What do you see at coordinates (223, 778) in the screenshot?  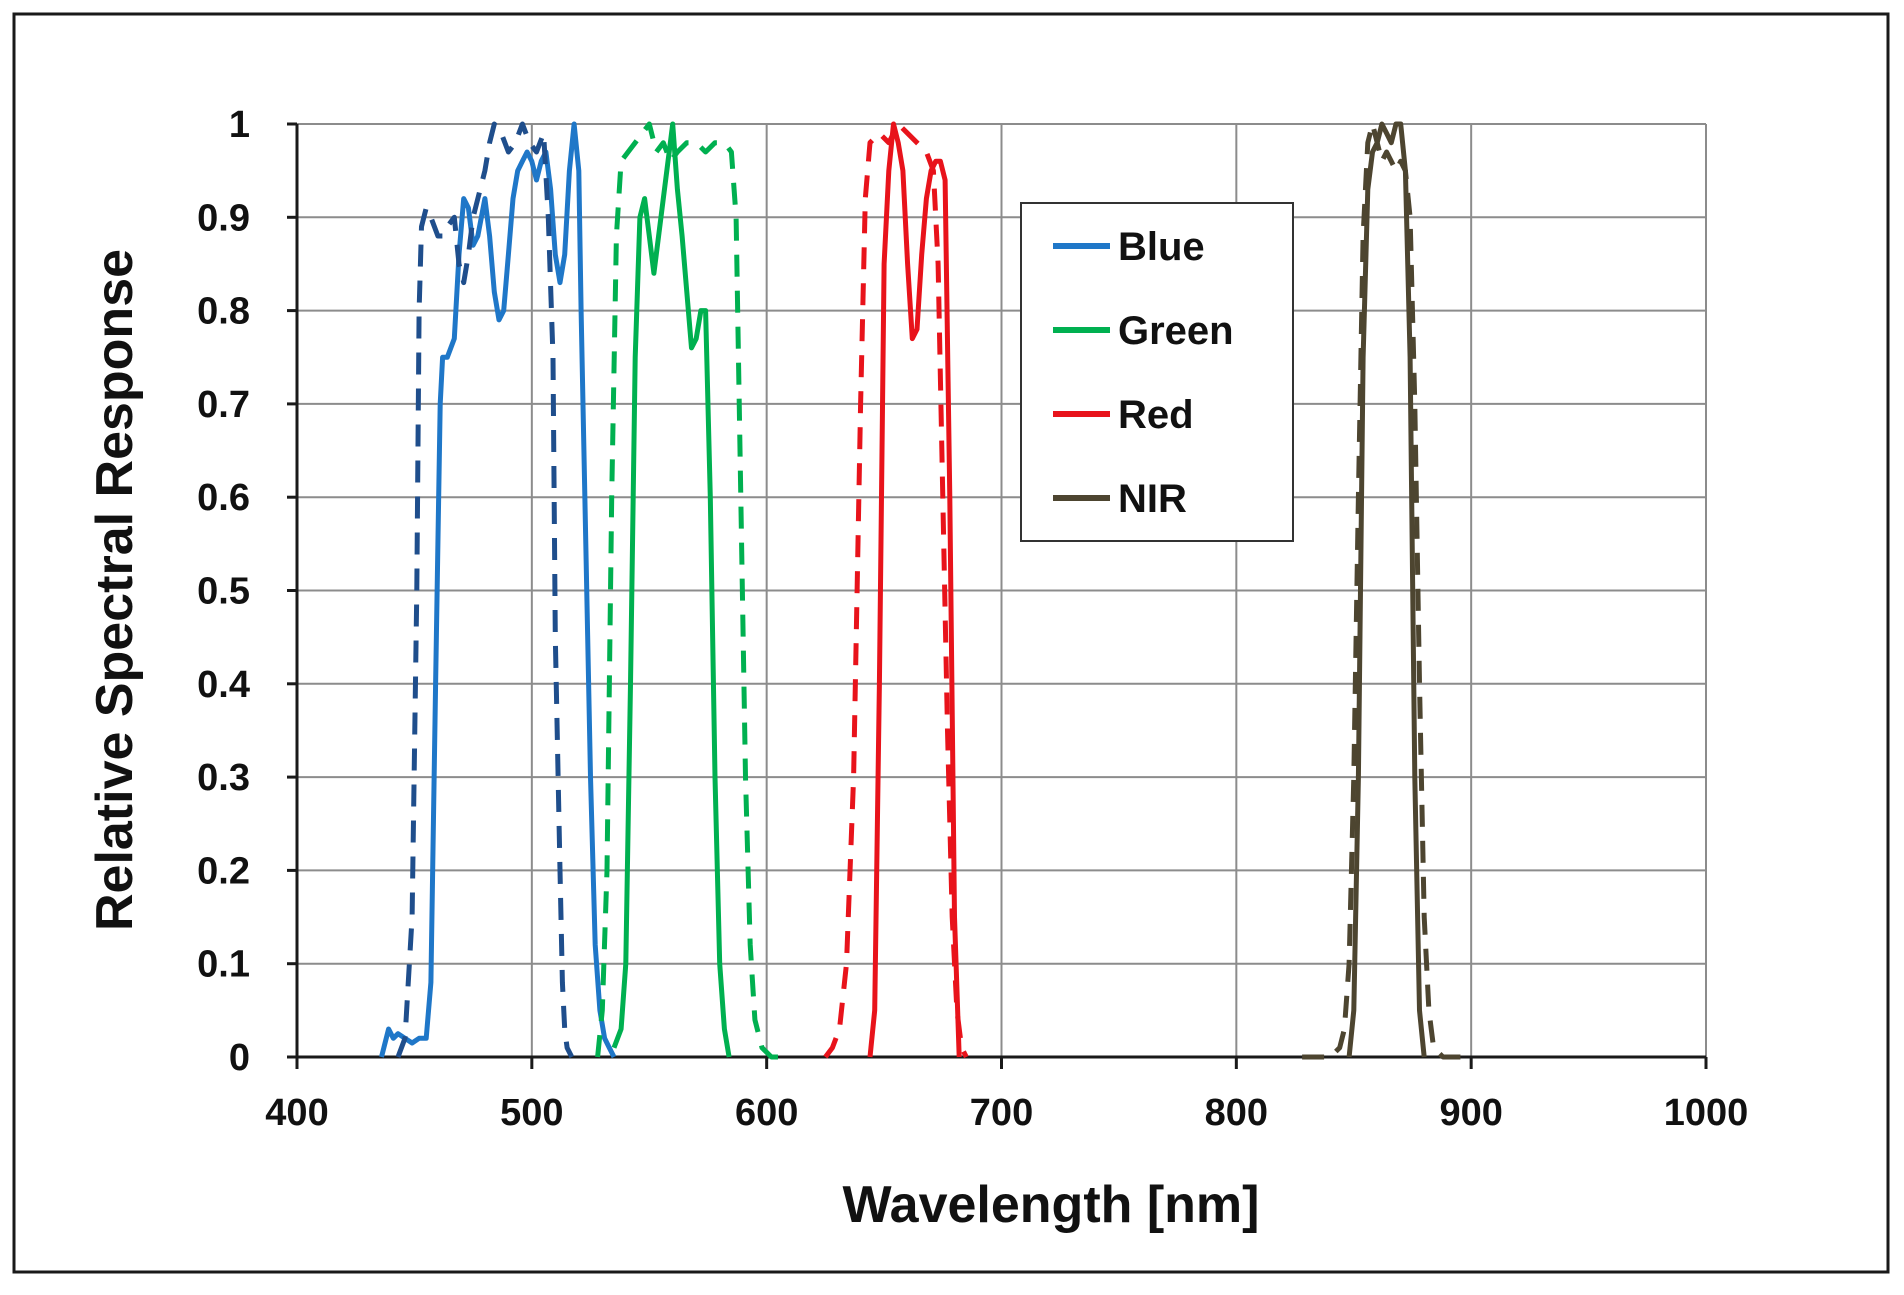 I see `y-tick-label: 0.3` at bounding box center [223, 778].